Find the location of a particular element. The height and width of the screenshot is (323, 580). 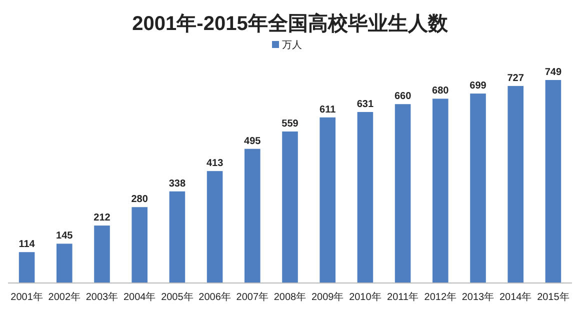

x-tick-label: 2007年 is located at coordinates (252, 297).